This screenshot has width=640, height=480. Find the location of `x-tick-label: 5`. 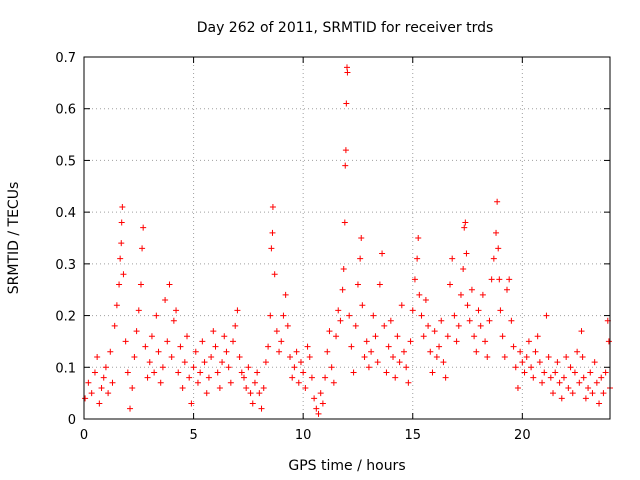

x-tick-label: 5 is located at coordinates (193, 435).